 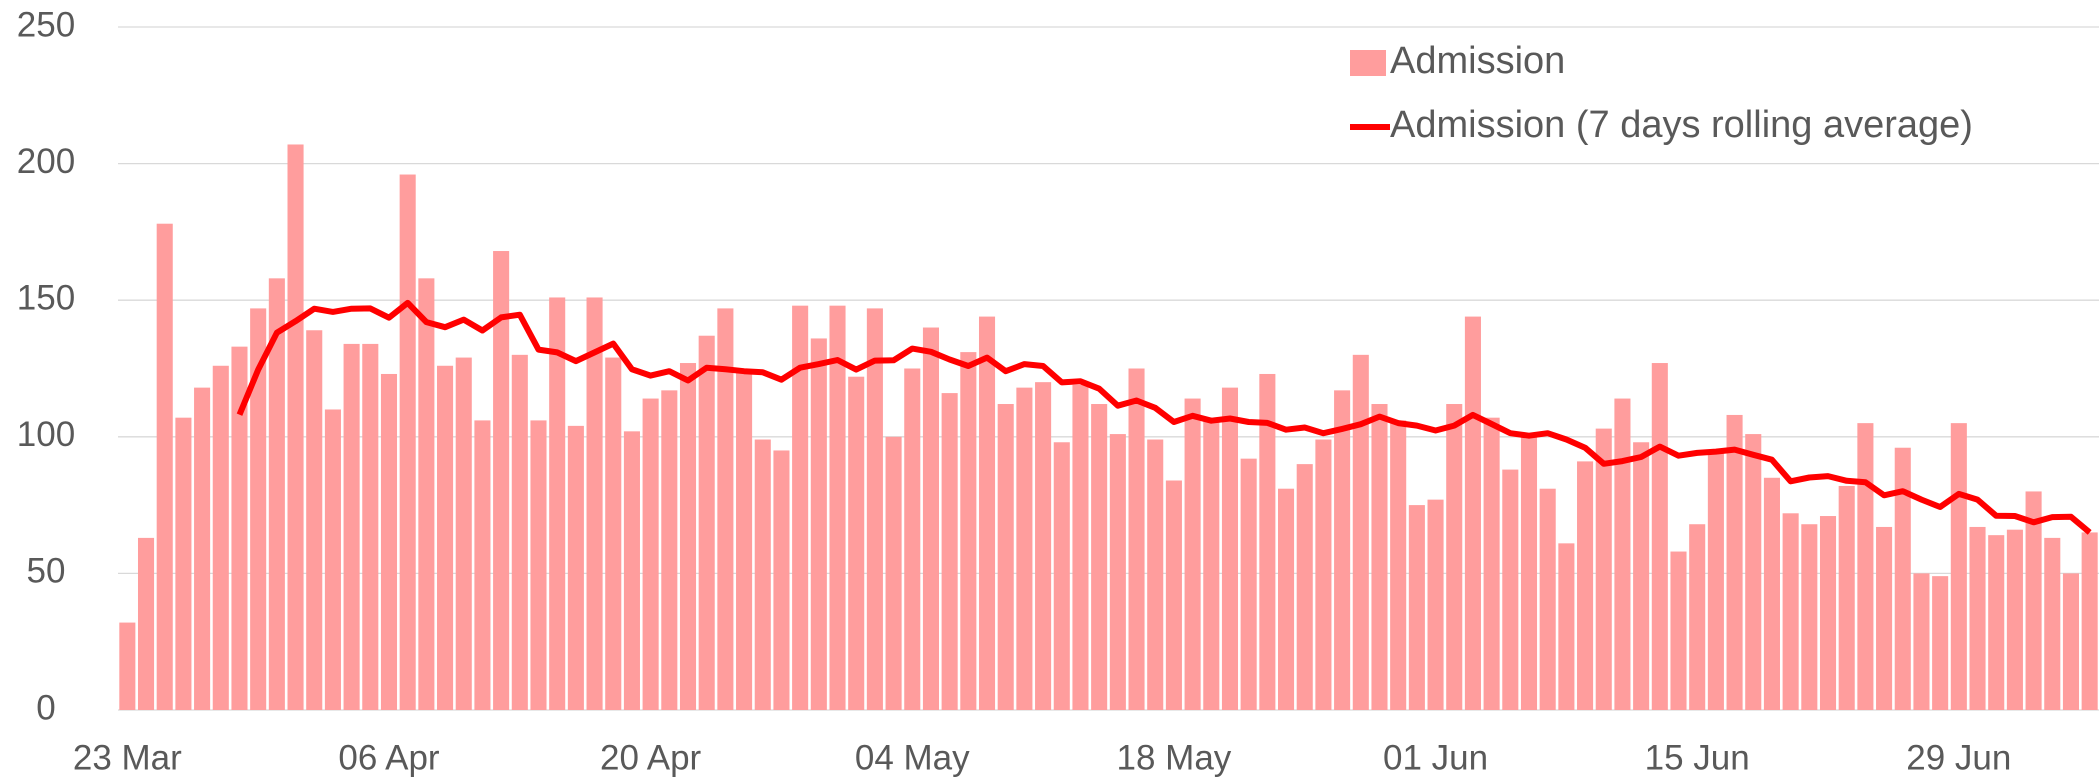 What do you see at coordinates (45, 707) in the screenshot?
I see `y-tick-label: 0` at bounding box center [45, 707].